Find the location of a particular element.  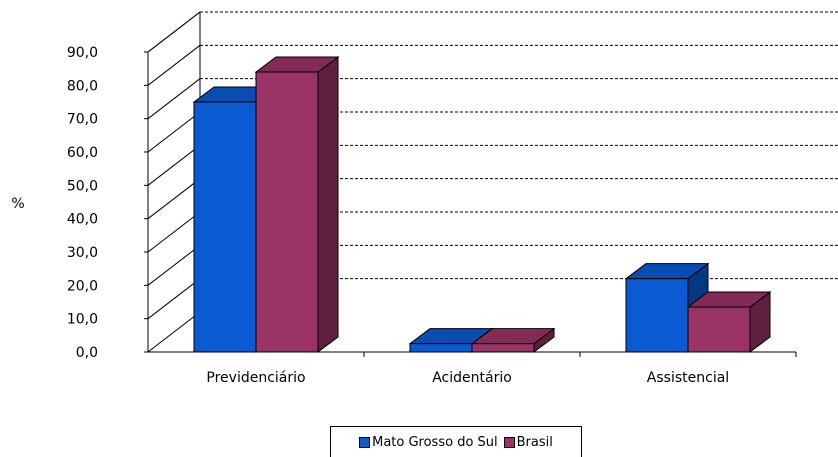

legend-label-mato-grosso-do-sul: Mato Grosso do Sul is located at coordinates (435, 442).